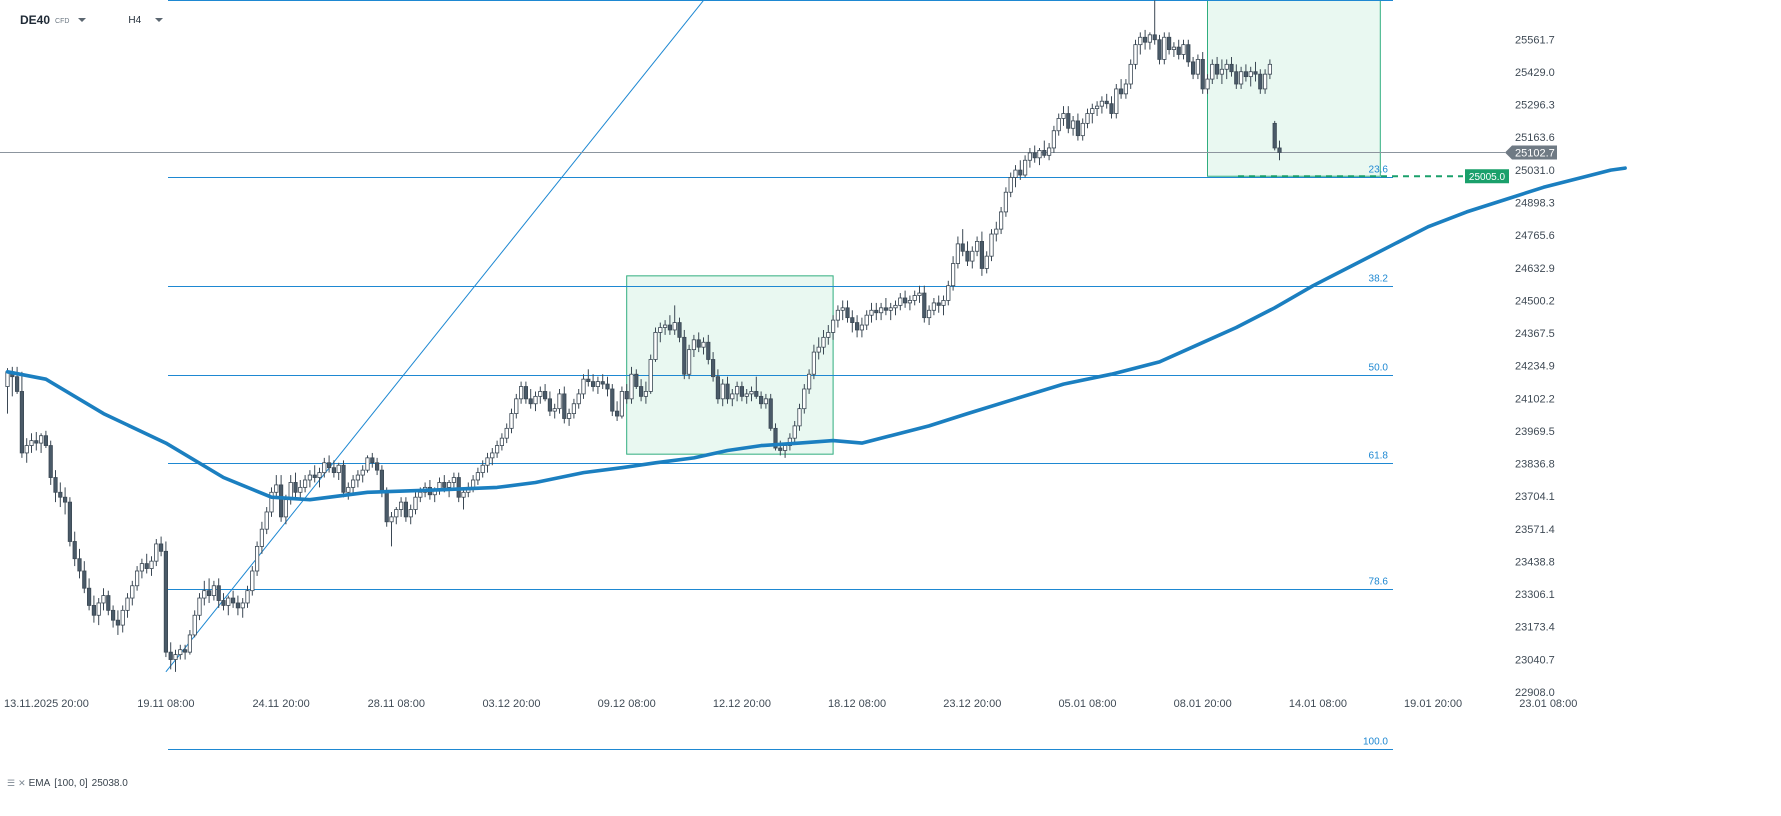 The height and width of the screenshot is (816, 1781). Describe the element at coordinates (135, 20) in the screenshot. I see `timeframe-selector: H4` at that location.